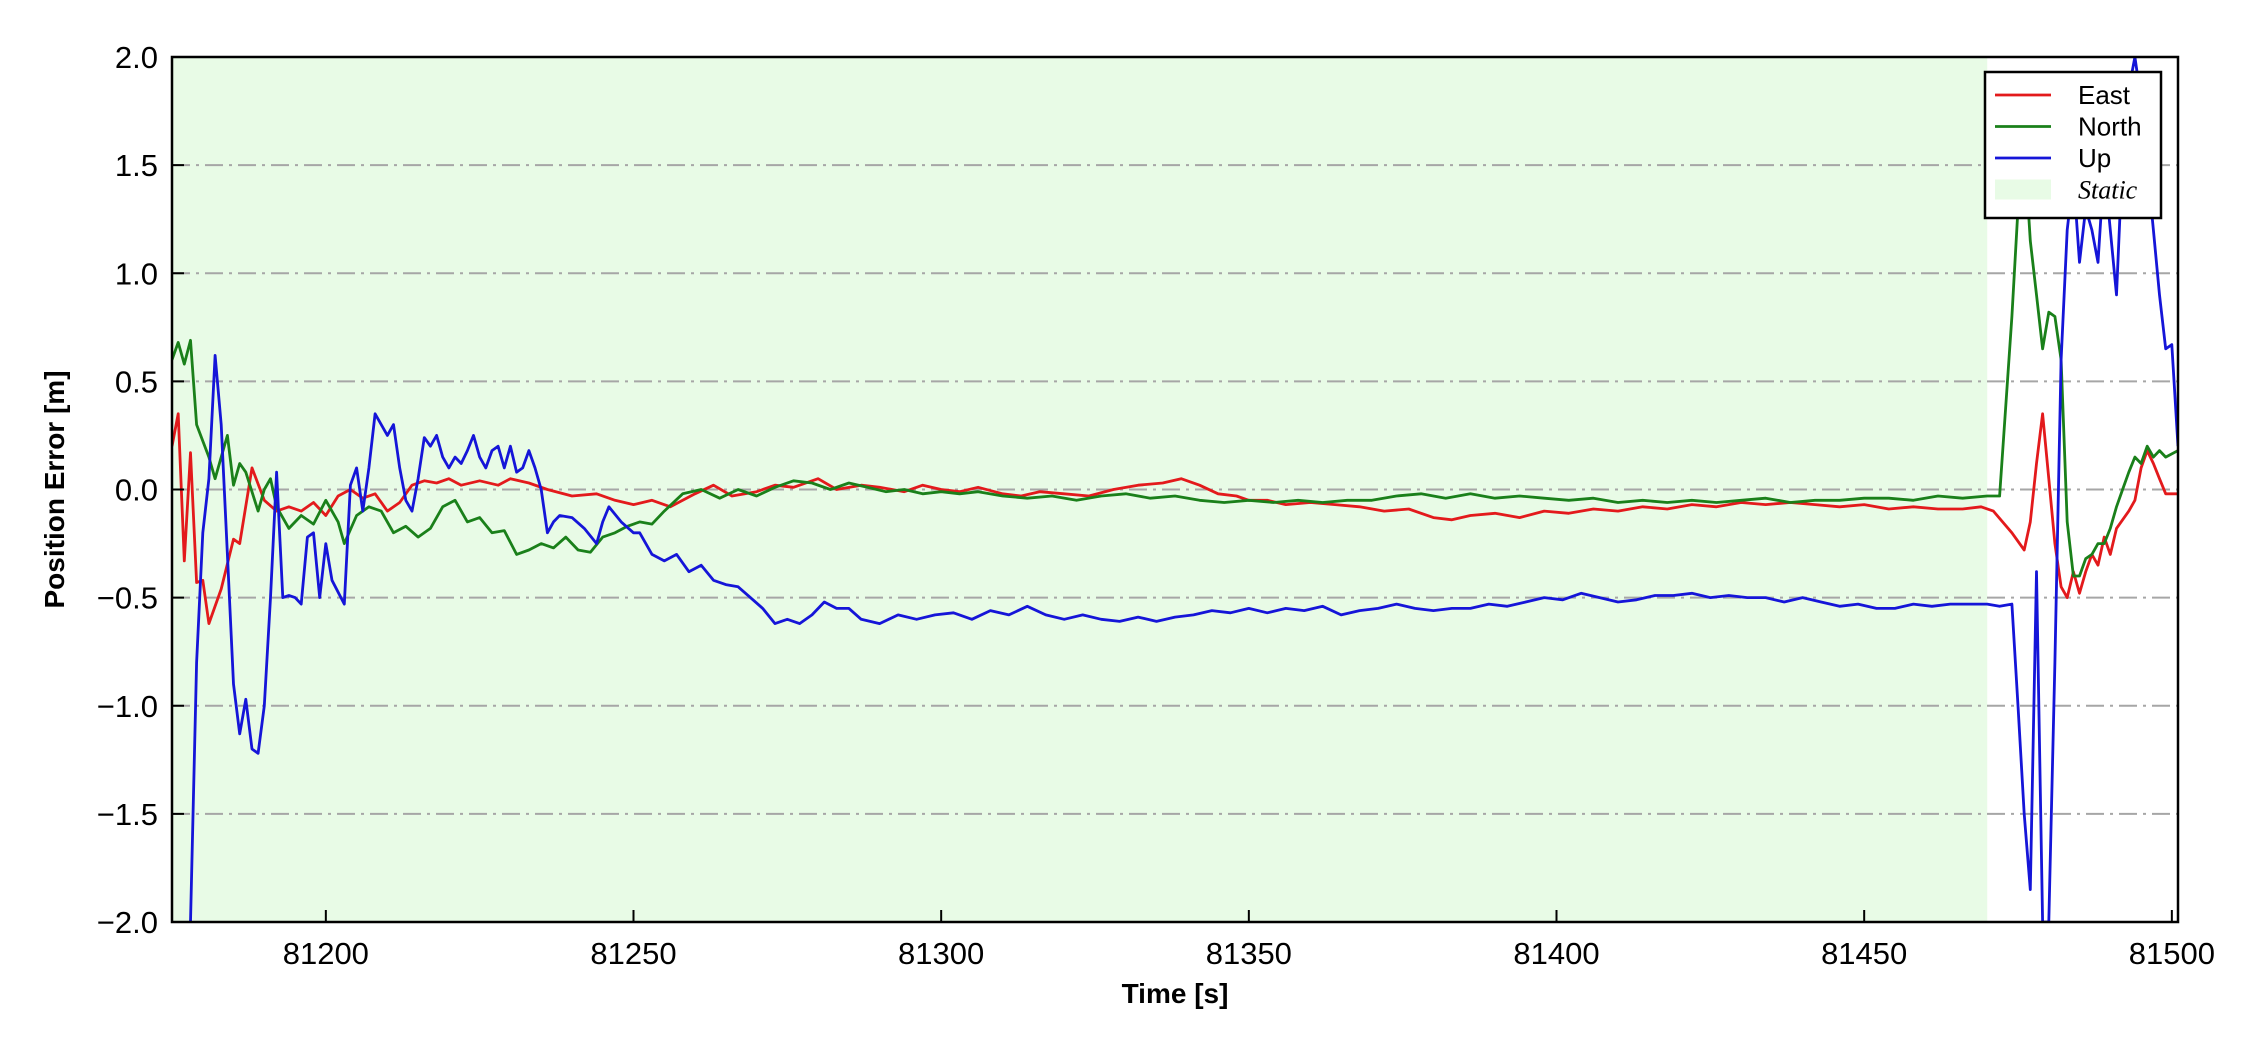 The width and height of the screenshot is (2250, 1050). Describe the element at coordinates (2094, 158) in the screenshot. I see `legend-label-up: Up` at that location.